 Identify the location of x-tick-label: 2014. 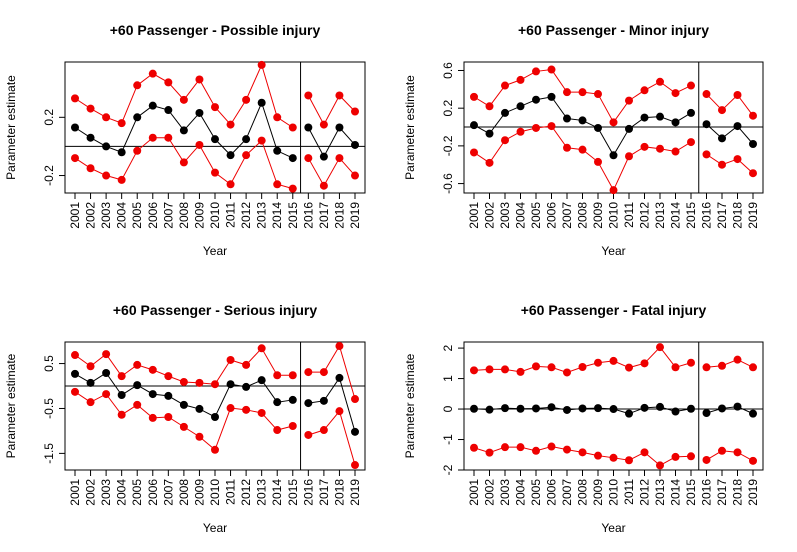
(277, 215).